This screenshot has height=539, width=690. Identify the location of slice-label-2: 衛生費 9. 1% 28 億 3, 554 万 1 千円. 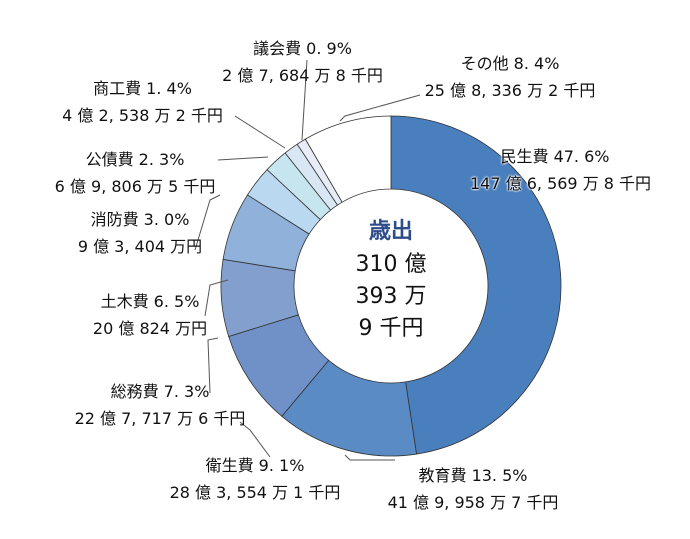
(255, 479).